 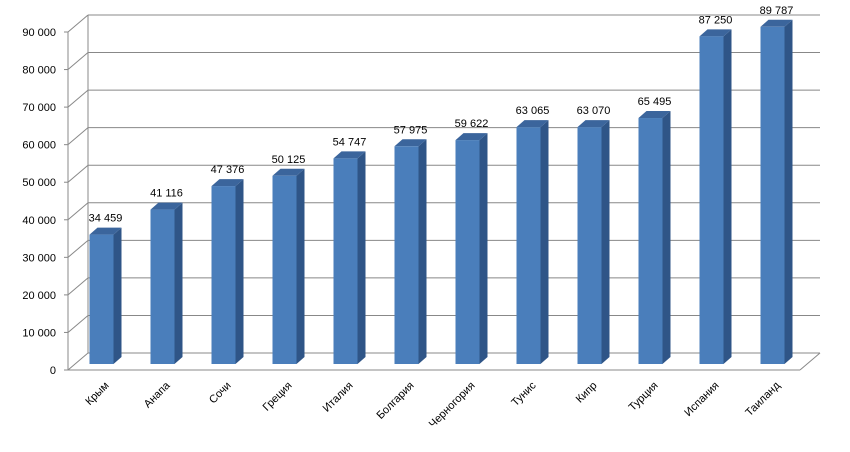 What do you see at coordinates (350, 142) in the screenshot?
I see `data-label: 54 747` at bounding box center [350, 142].